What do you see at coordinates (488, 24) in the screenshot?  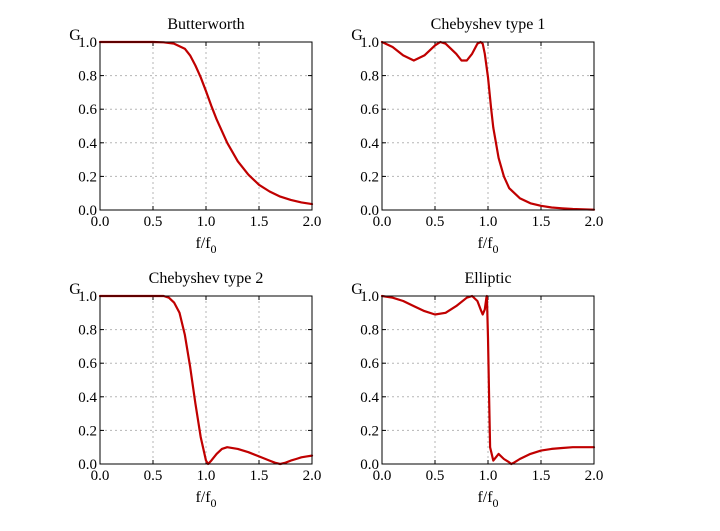 I see `panel-title: Chebyshev type 1` at bounding box center [488, 24].